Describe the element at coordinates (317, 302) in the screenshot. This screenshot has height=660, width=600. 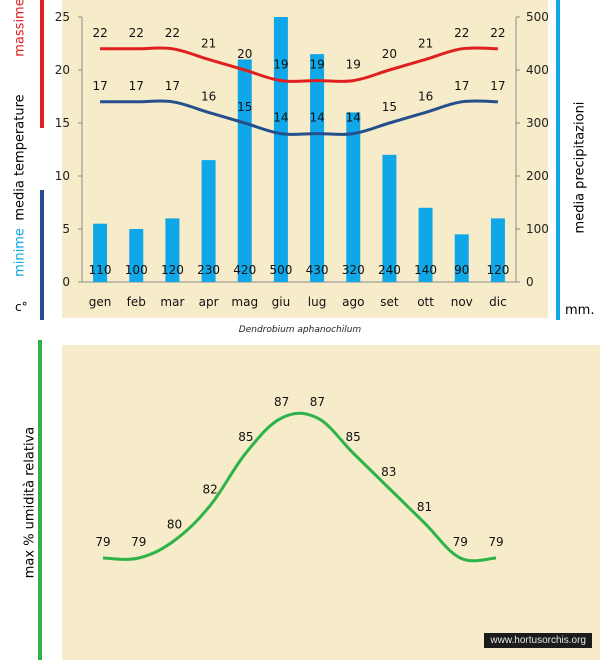
I see `month-tick-label: lug` at that location.